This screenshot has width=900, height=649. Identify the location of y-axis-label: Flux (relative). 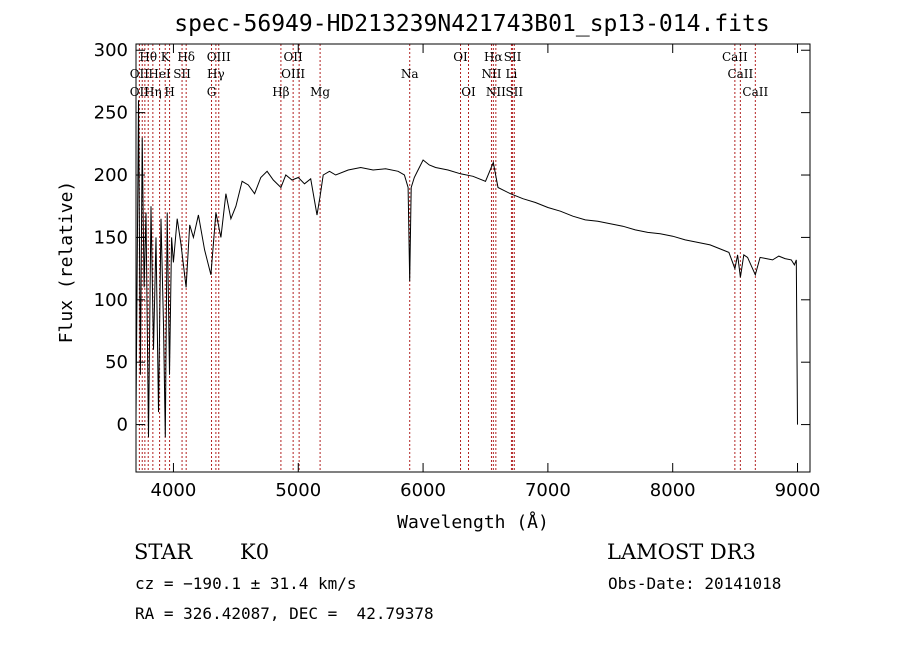
(66, 262).